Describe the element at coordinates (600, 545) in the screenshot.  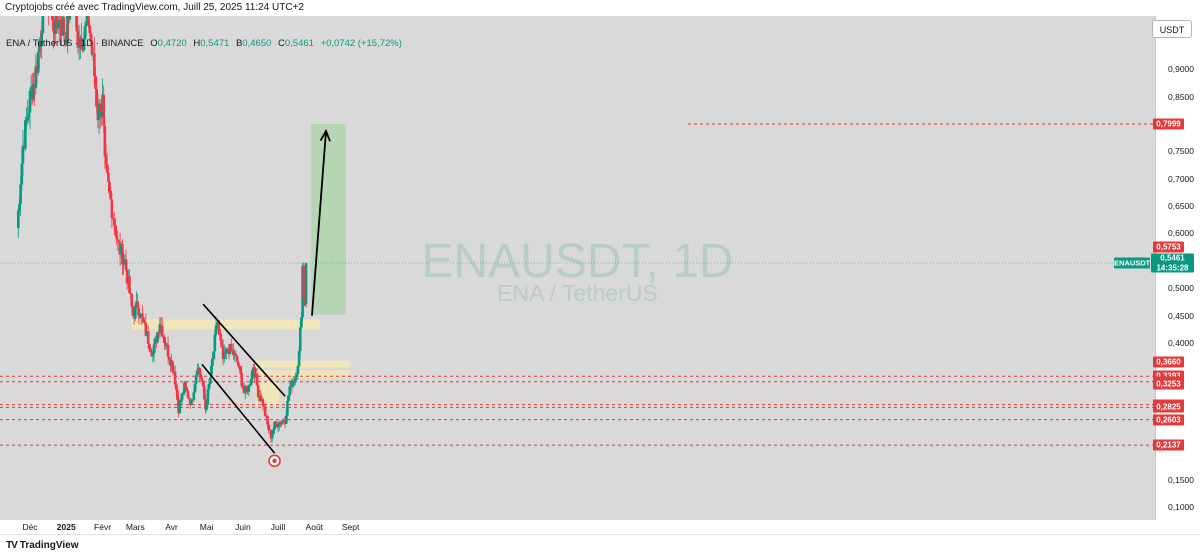
I see `footer: TV TradingView` at that location.